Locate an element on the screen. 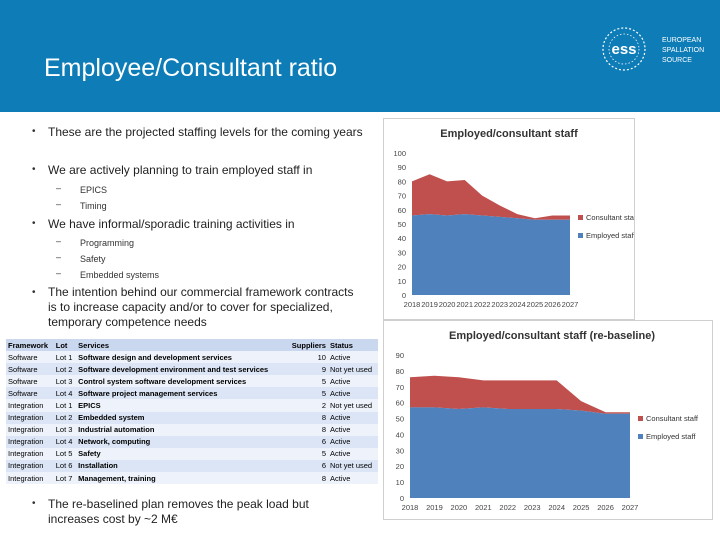  lot-cell: Lot 6 is located at coordinates (65, 466).